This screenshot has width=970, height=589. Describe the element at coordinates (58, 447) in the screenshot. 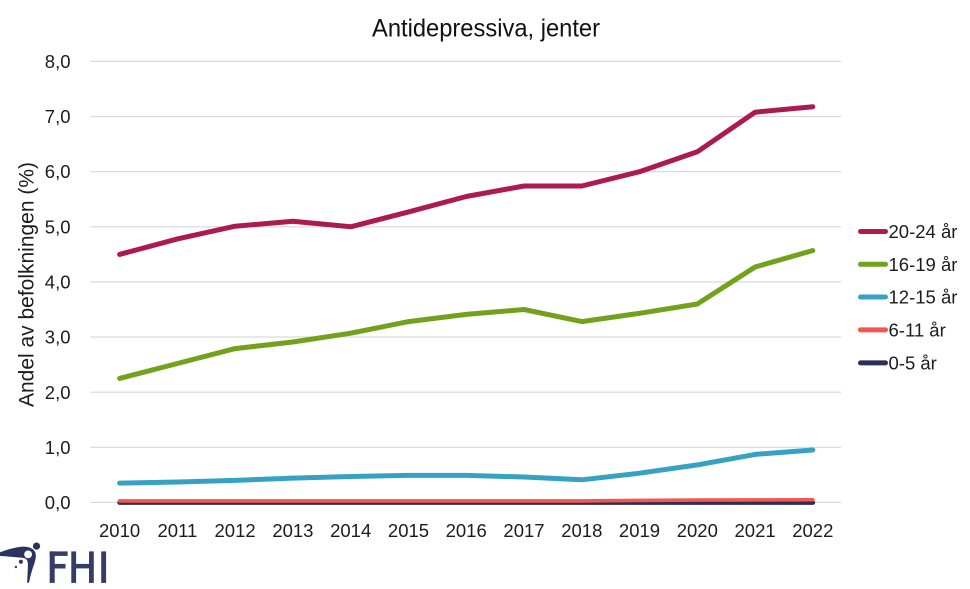

I see `svg-text: 1,0` at that location.